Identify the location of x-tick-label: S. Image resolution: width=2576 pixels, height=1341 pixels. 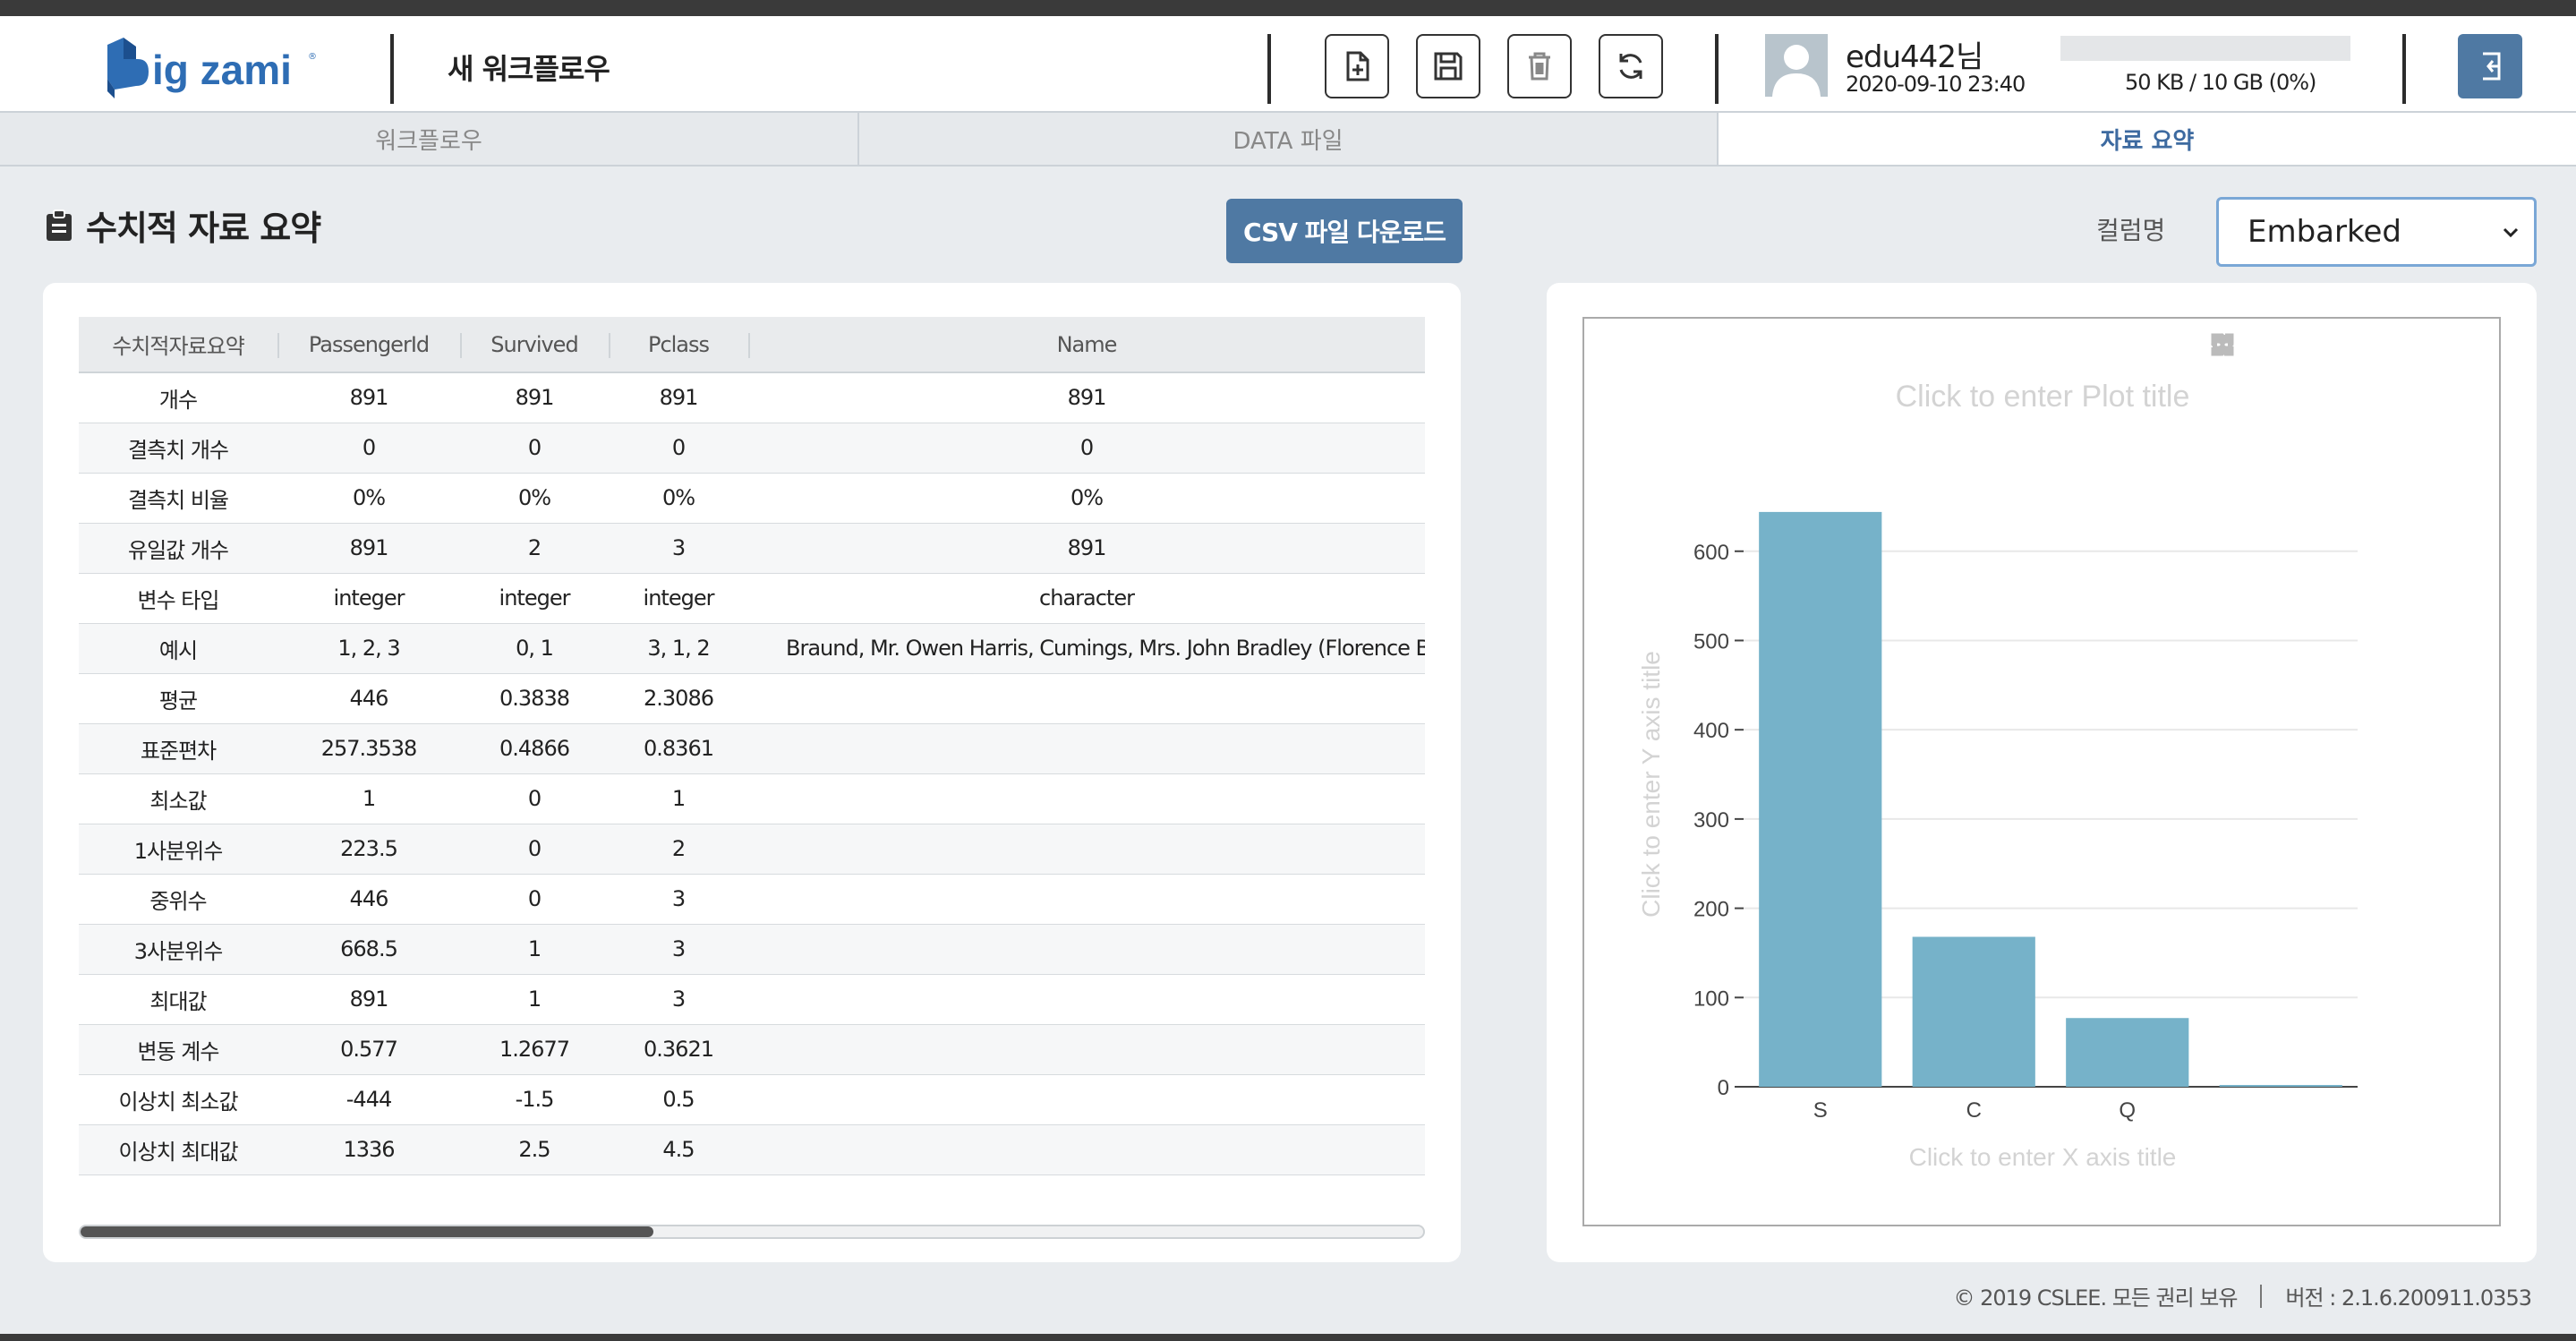
(1820, 1110).